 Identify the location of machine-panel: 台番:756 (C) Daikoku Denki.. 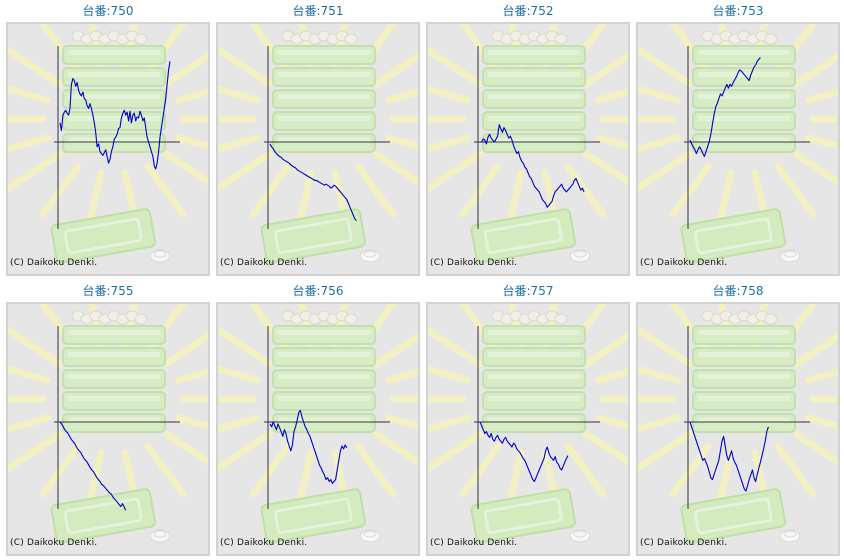
(318, 418).